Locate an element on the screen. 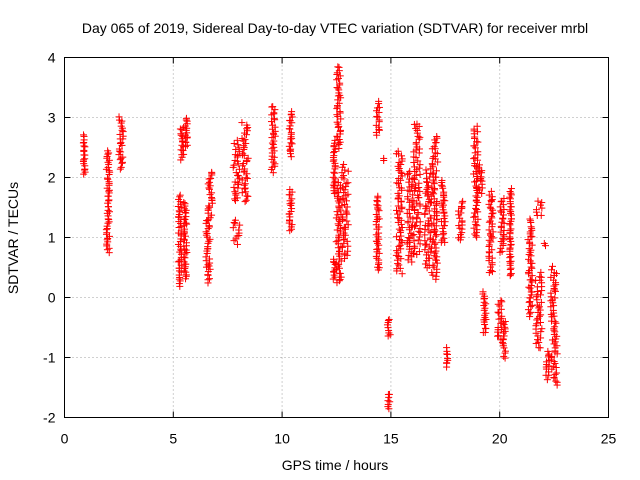 Image resolution: width=640 pixels, height=480 pixels. y-tick-label: -2 is located at coordinates (49, 418).